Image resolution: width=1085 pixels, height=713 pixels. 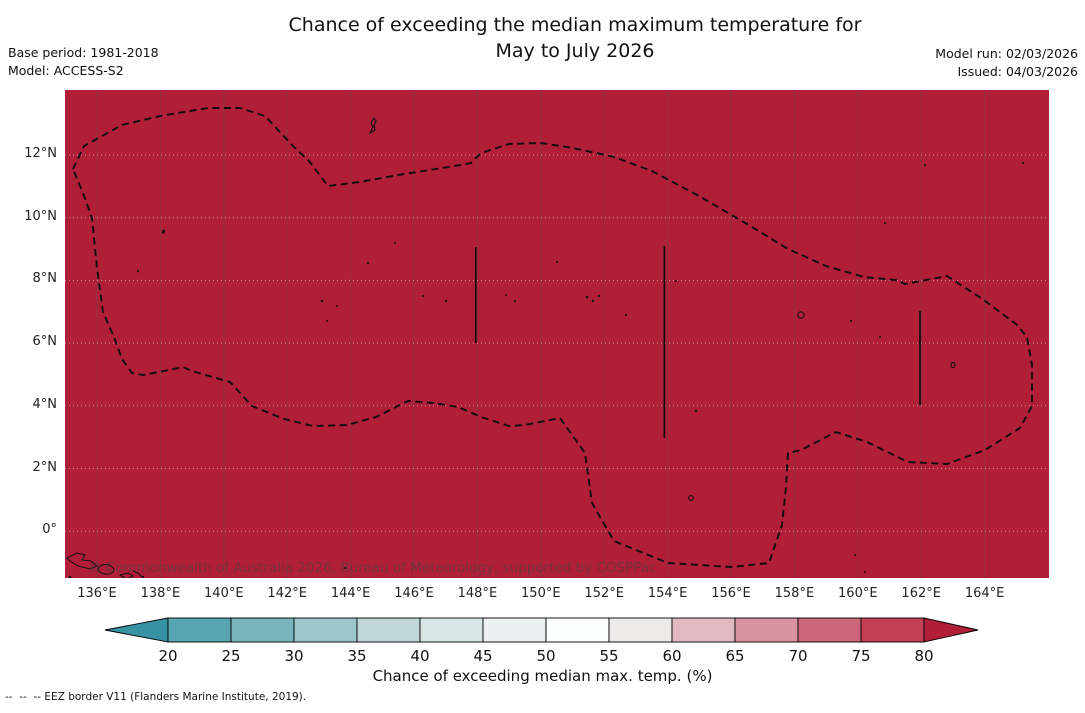 I want to click on coastline-fragments, so click(x=104, y=565).